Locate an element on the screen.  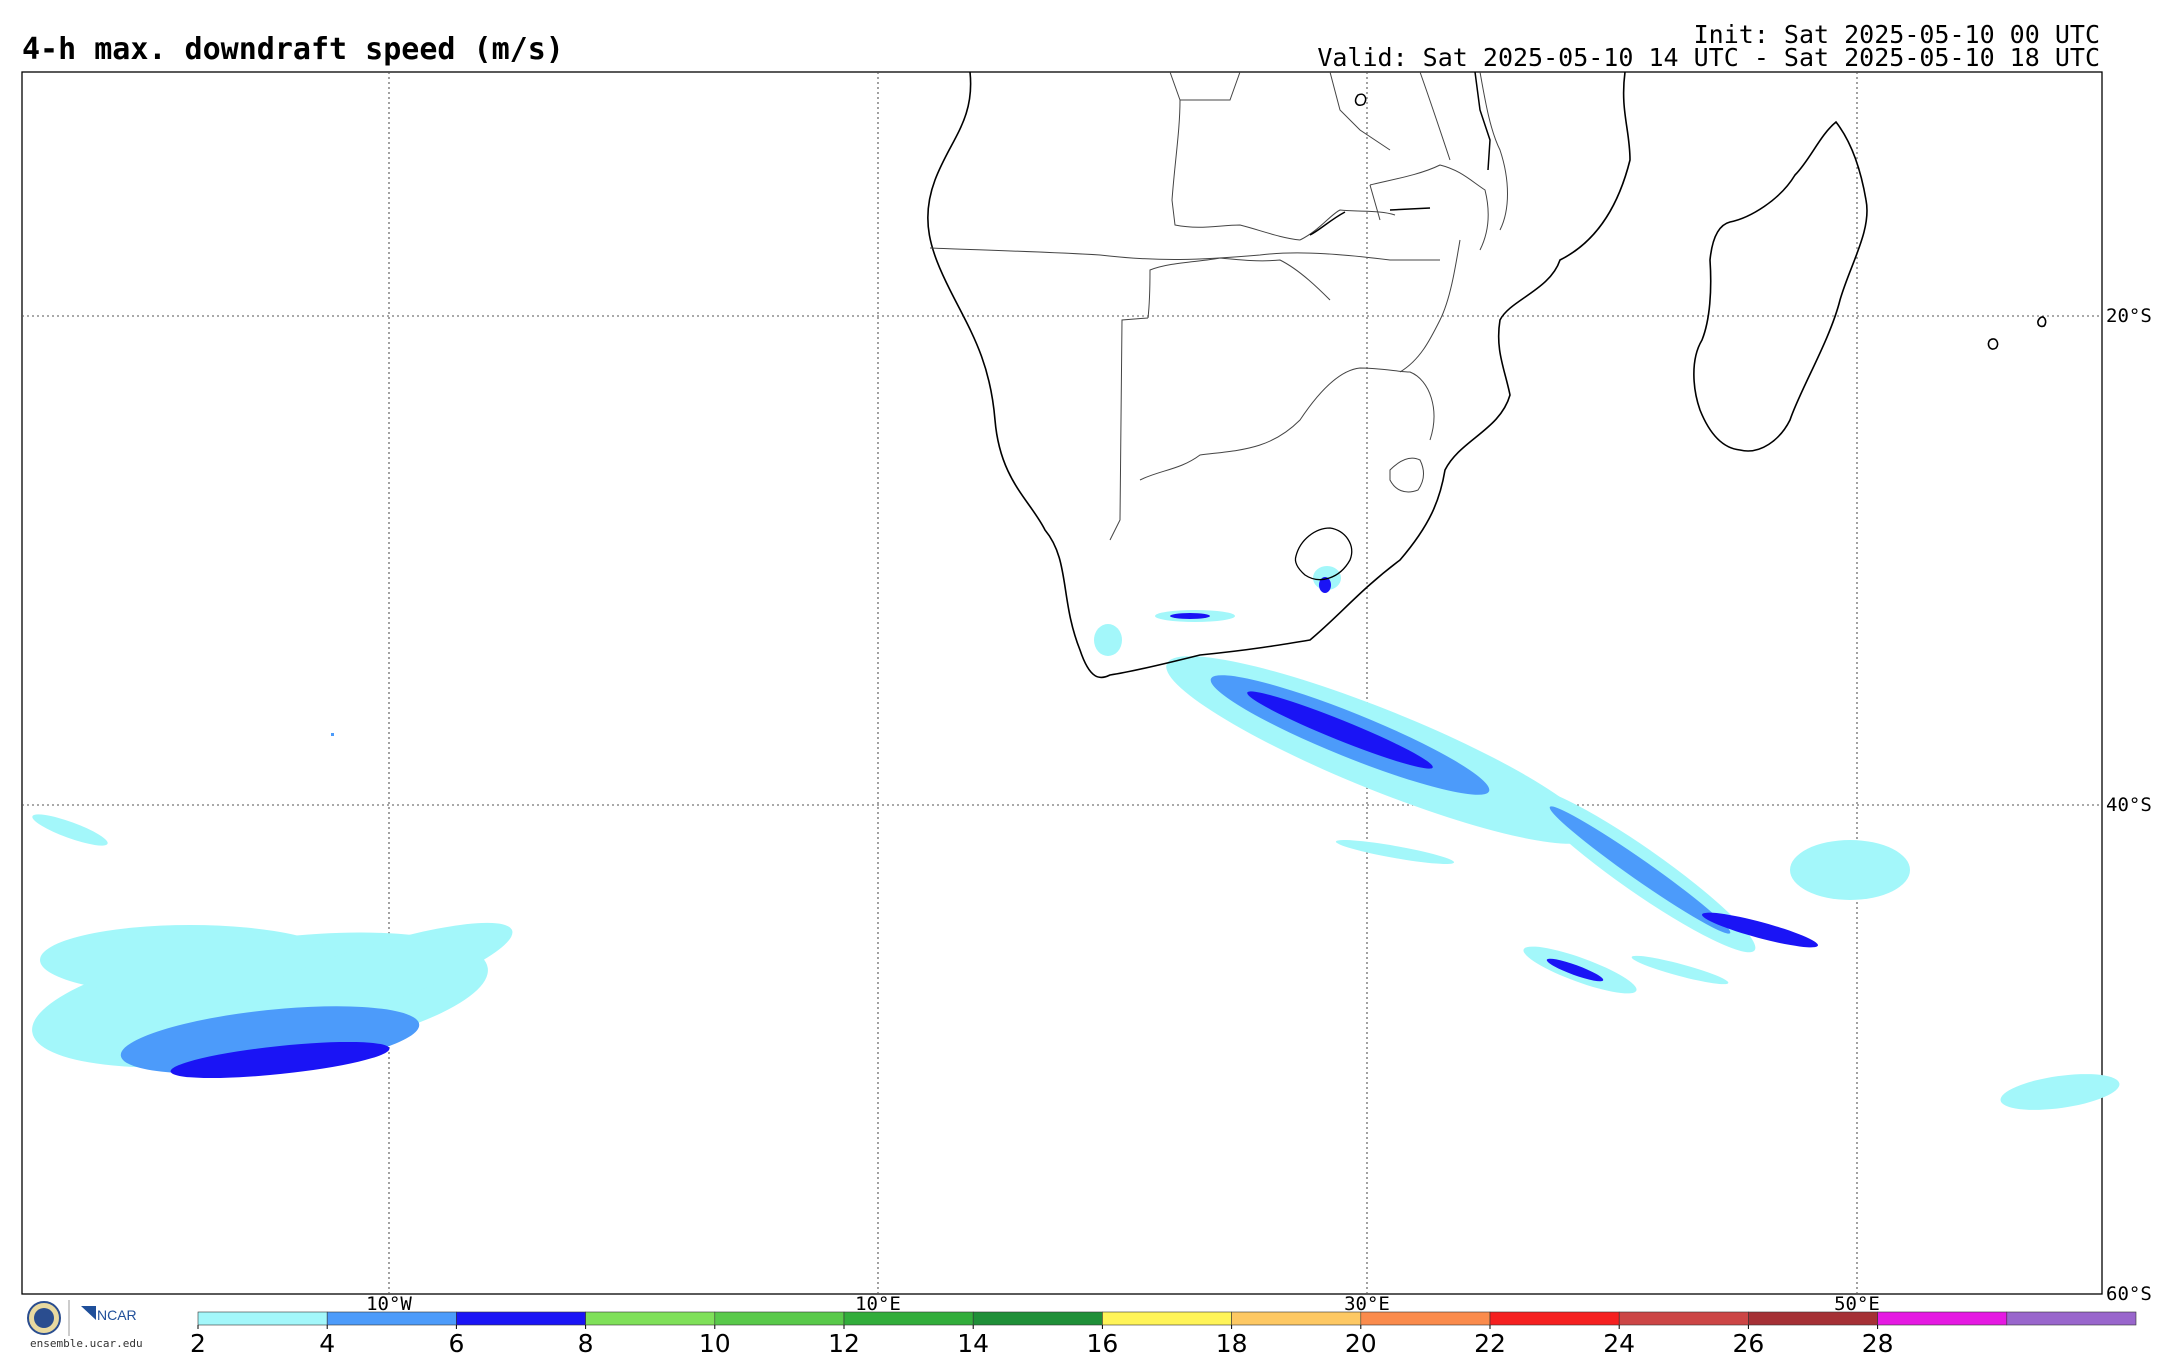
colorbar-tick-label: 22 is located at coordinates (1490, 1341).